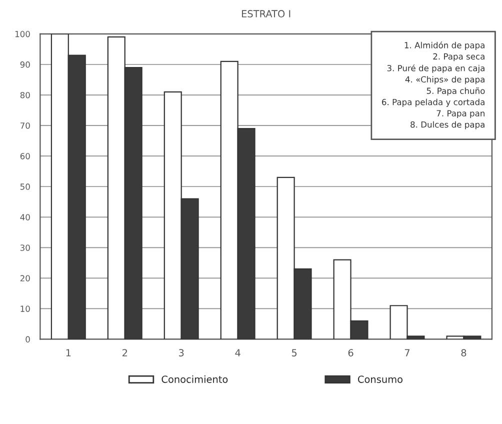 This screenshot has width=502, height=424. Describe the element at coordinates (25, 125) in the screenshot. I see `y-tick-label: 70` at that location.